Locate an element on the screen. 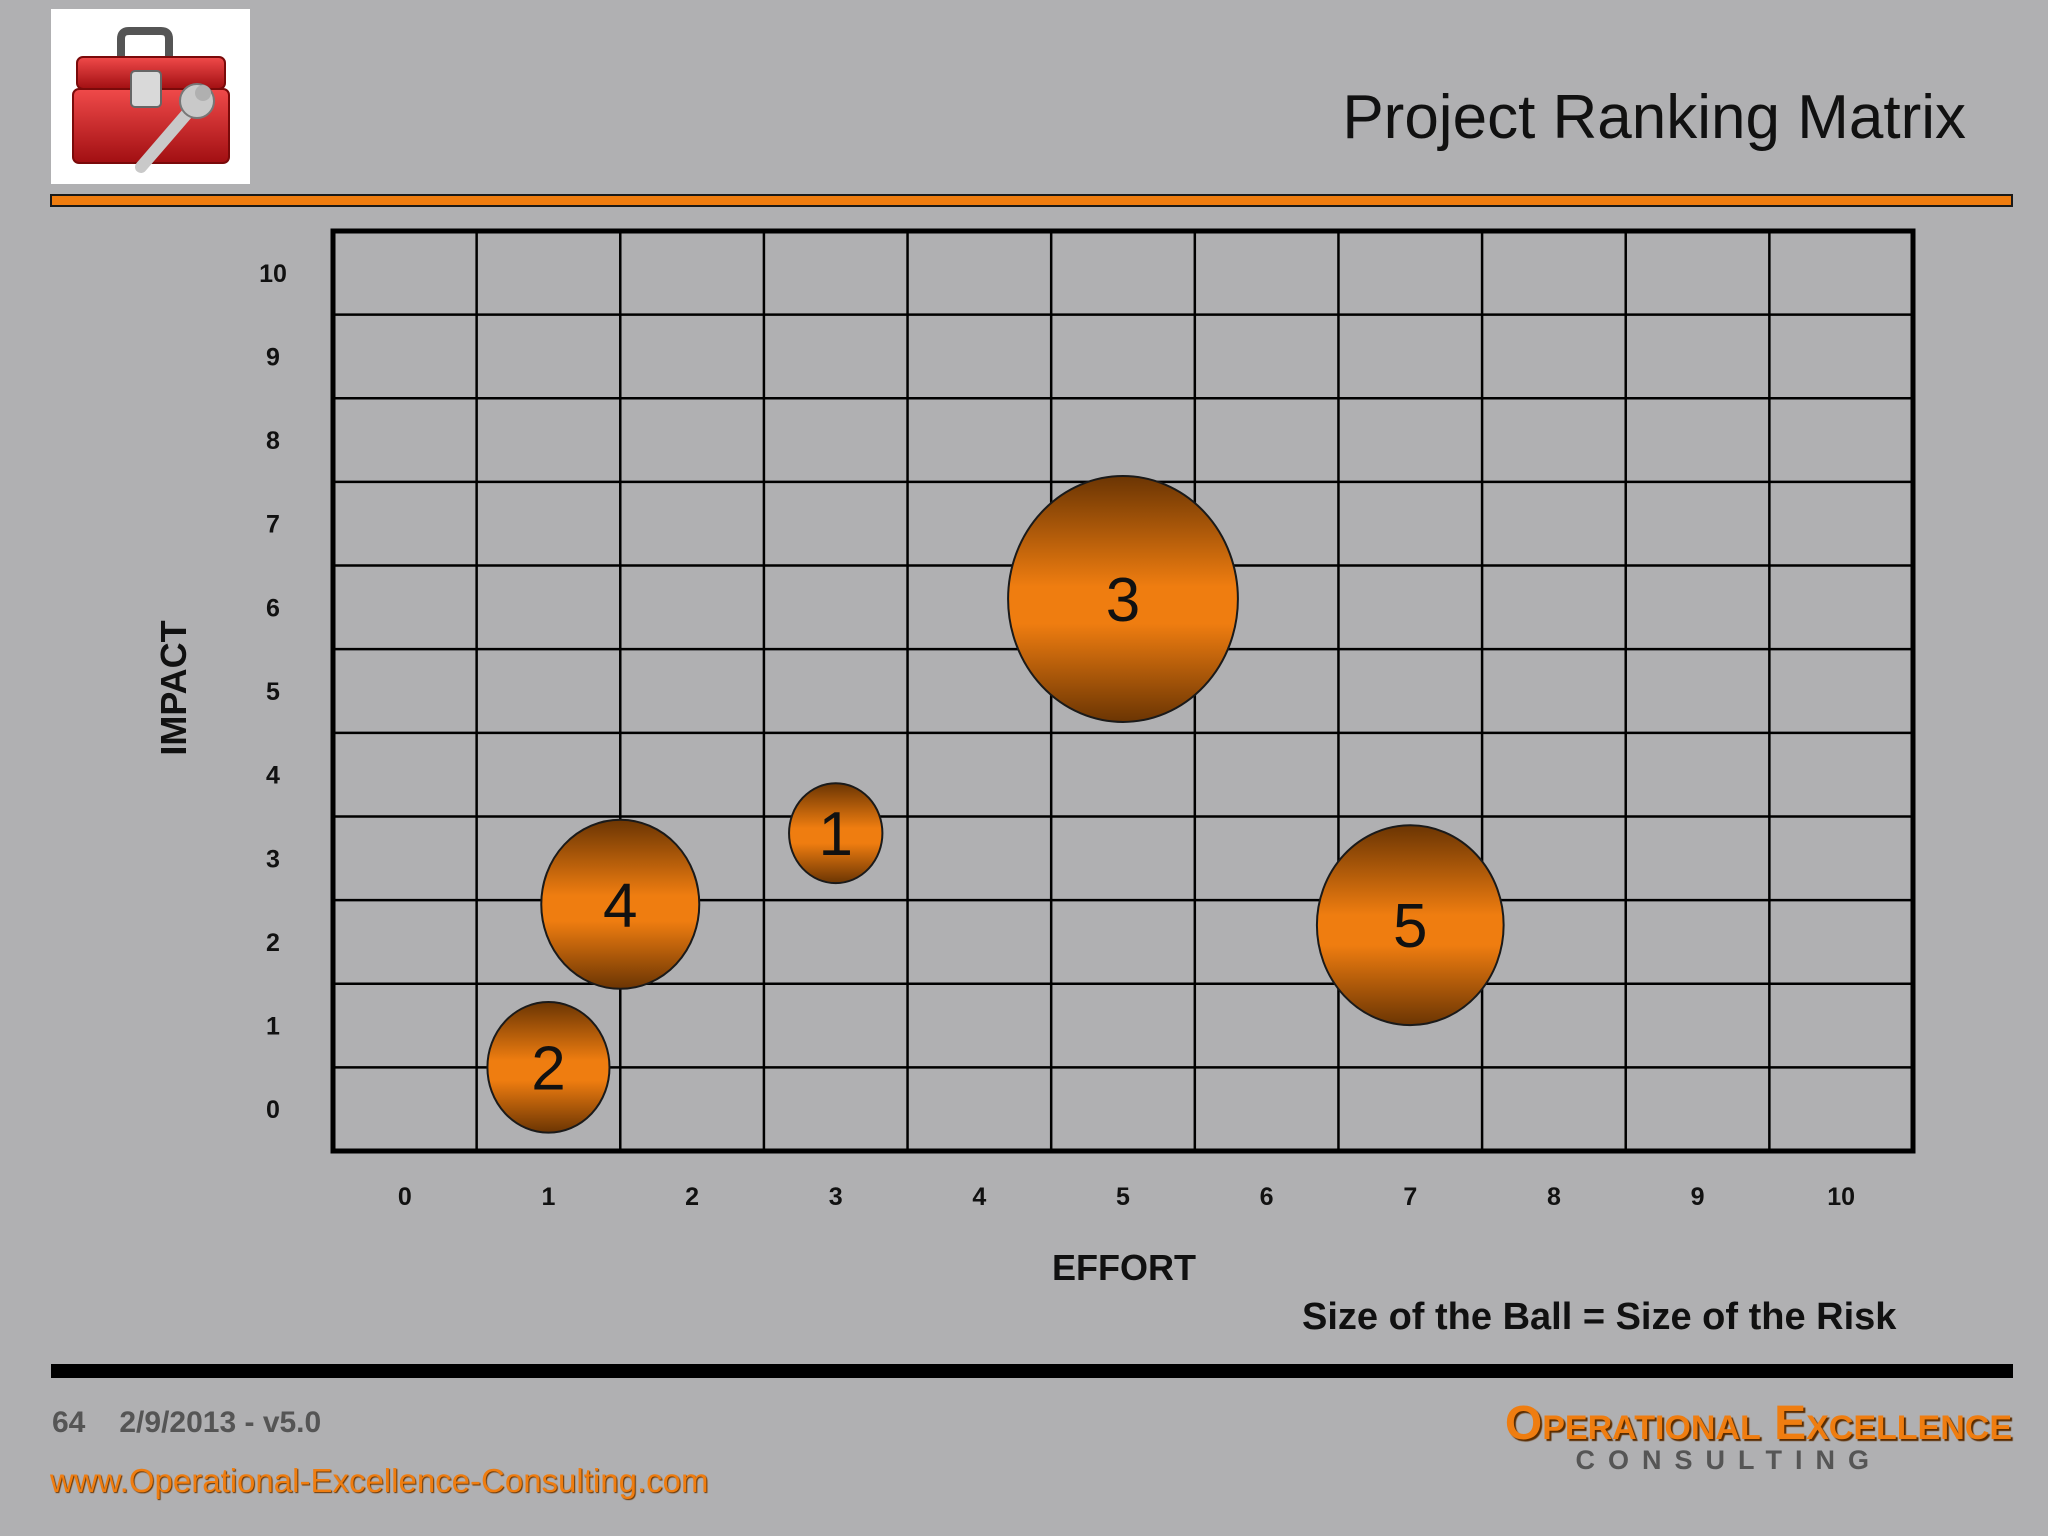 This screenshot has height=1536, width=2048. x-tick-label: 10 is located at coordinates (1841, 1197).